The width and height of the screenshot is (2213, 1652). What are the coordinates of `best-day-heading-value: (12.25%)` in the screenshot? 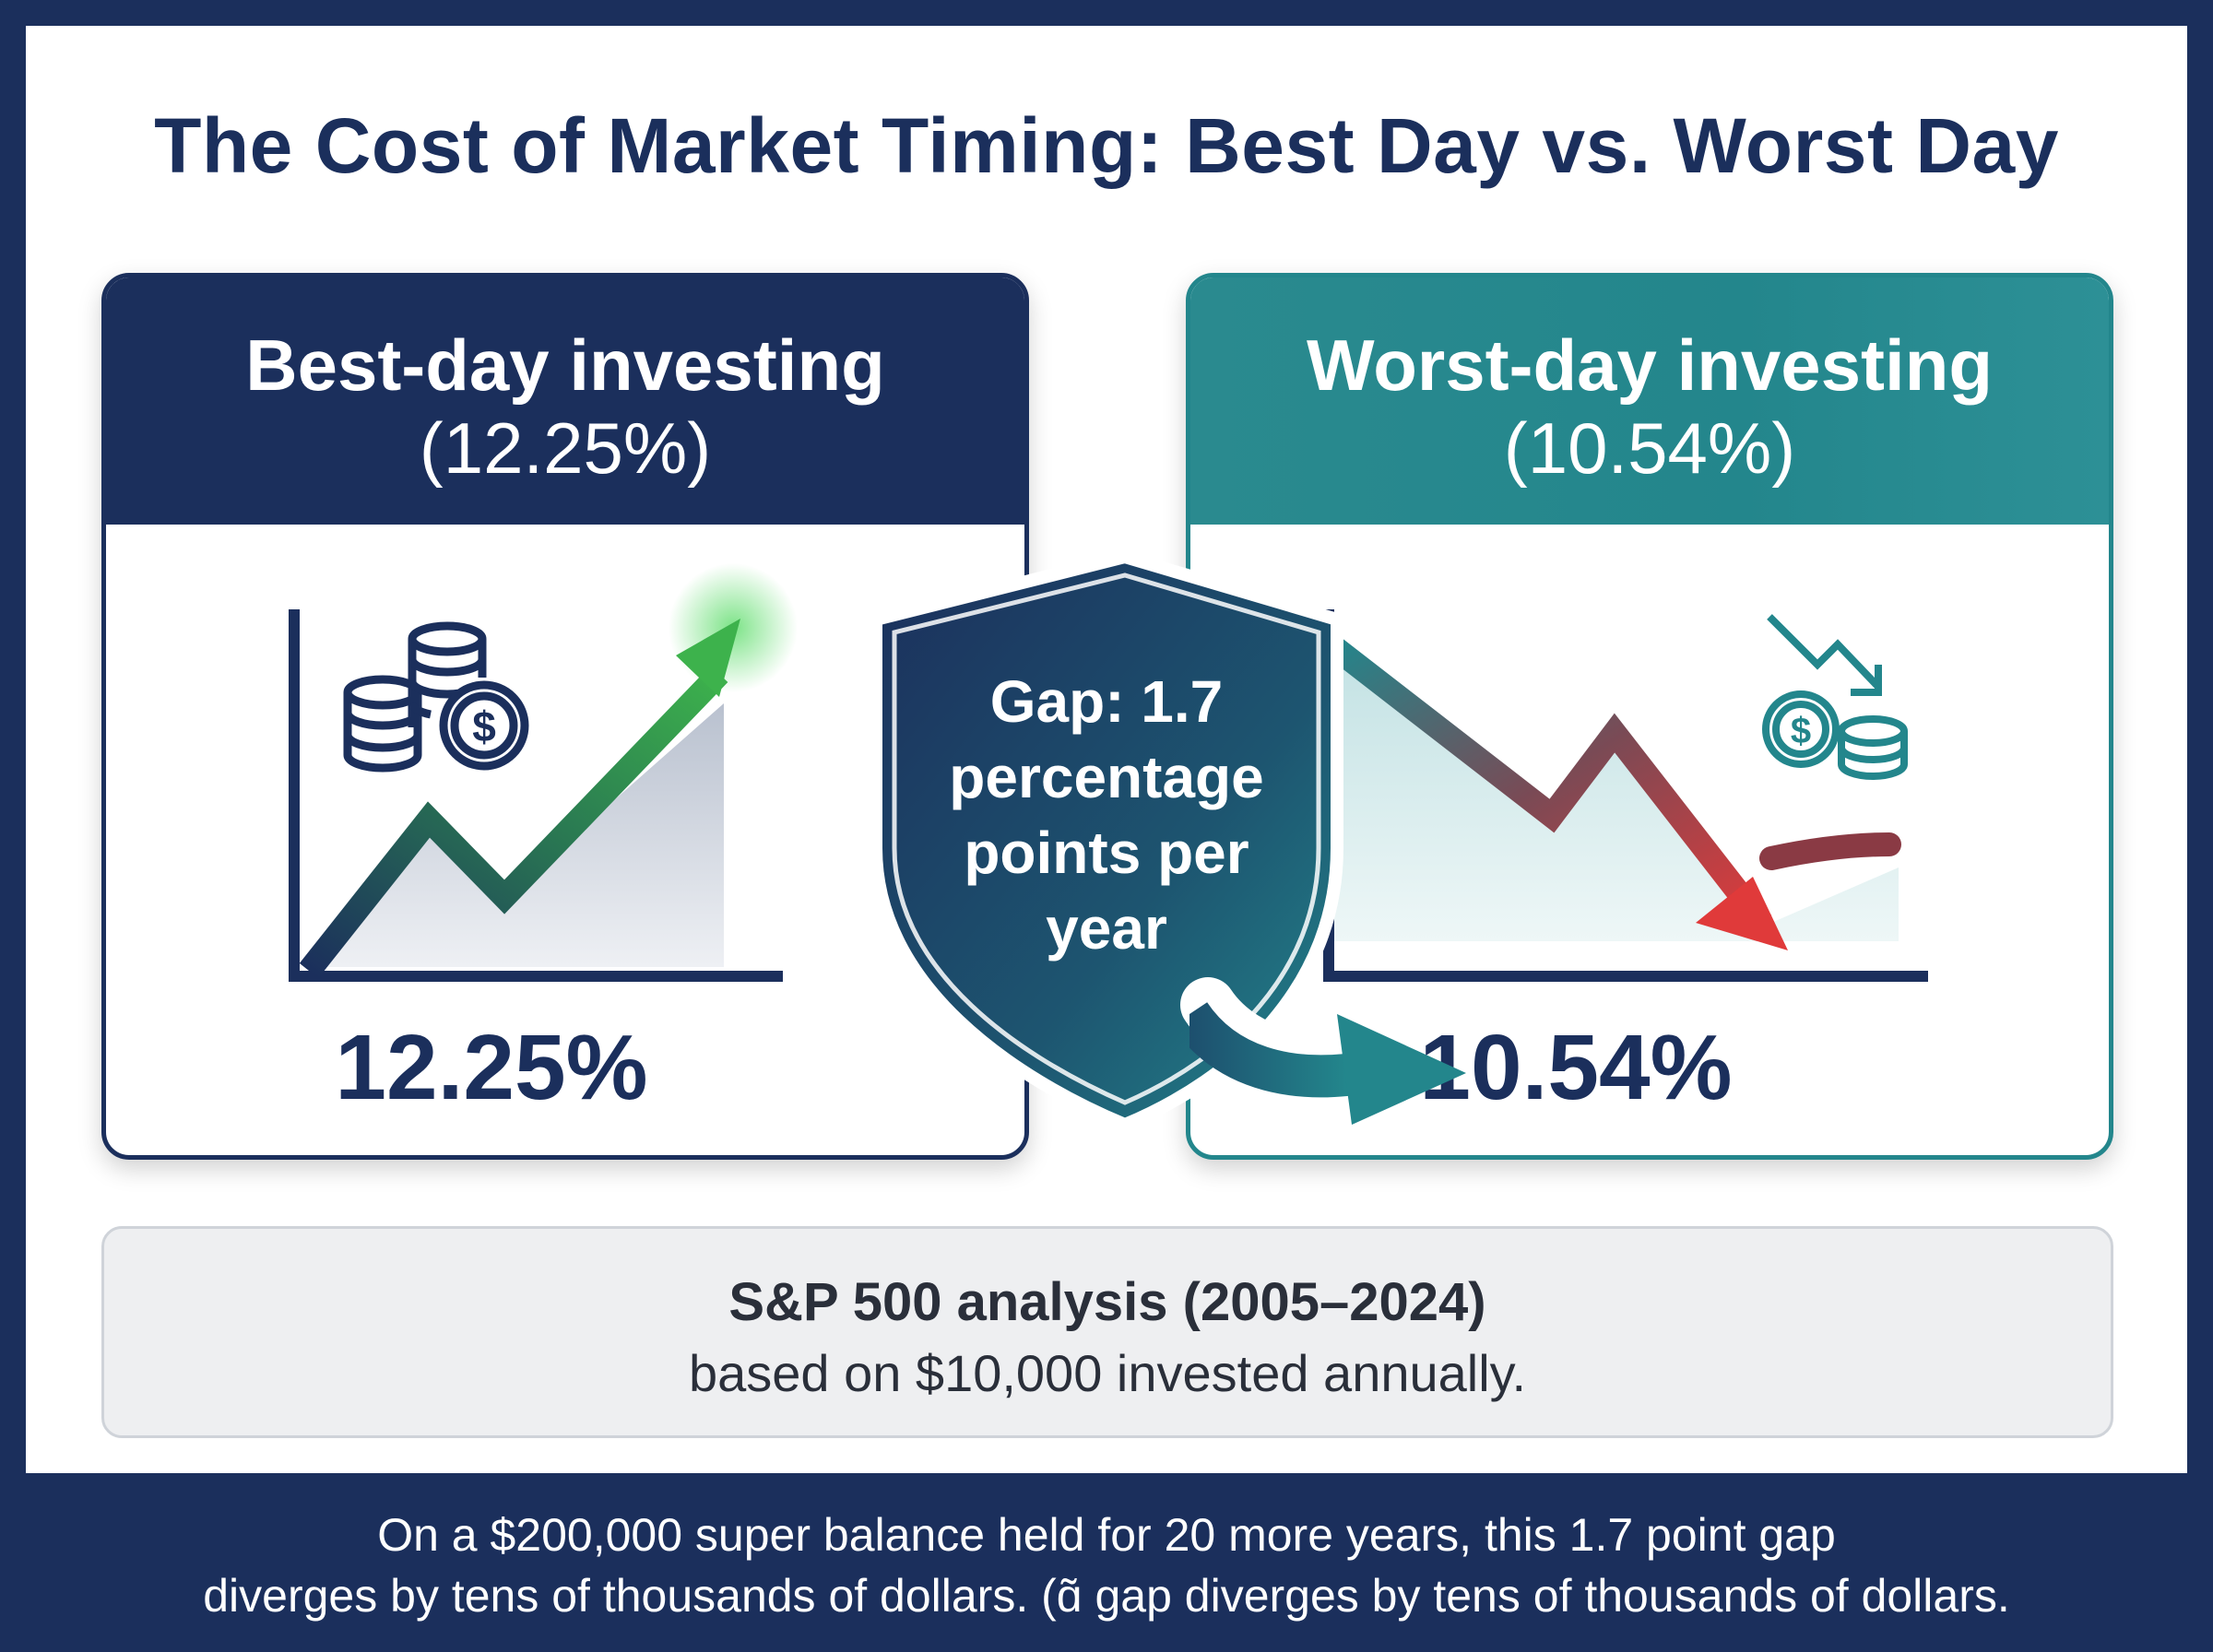 It's located at (565, 448).